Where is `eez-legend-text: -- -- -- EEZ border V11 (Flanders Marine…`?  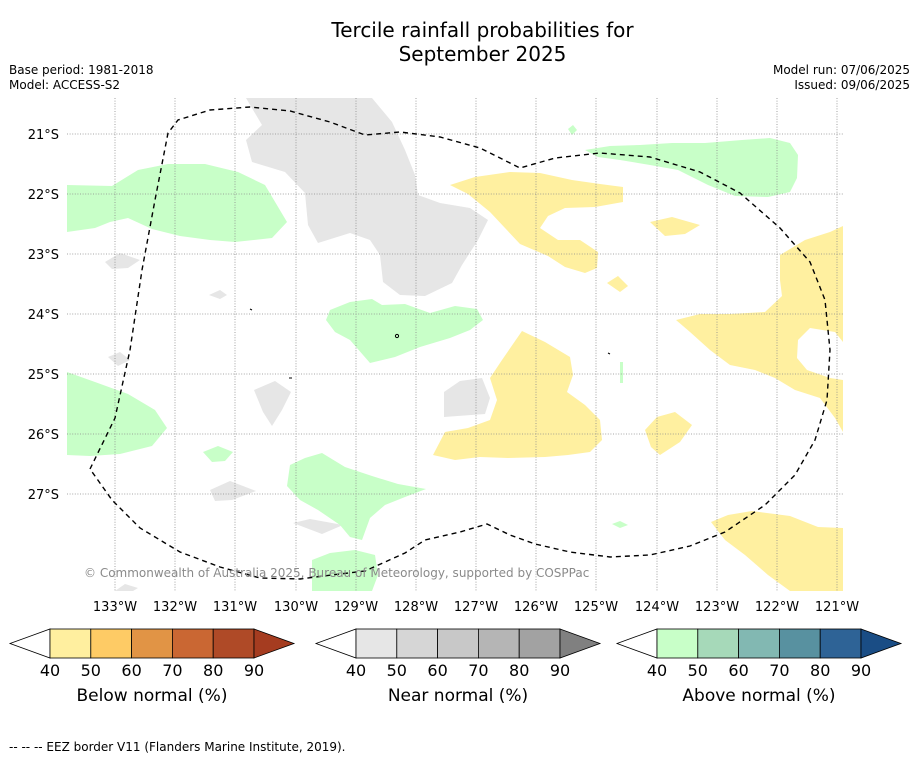
eez-legend-text: -- -- -- EEZ border V11 (Flanders Marine… is located at coordinates (177, 747).